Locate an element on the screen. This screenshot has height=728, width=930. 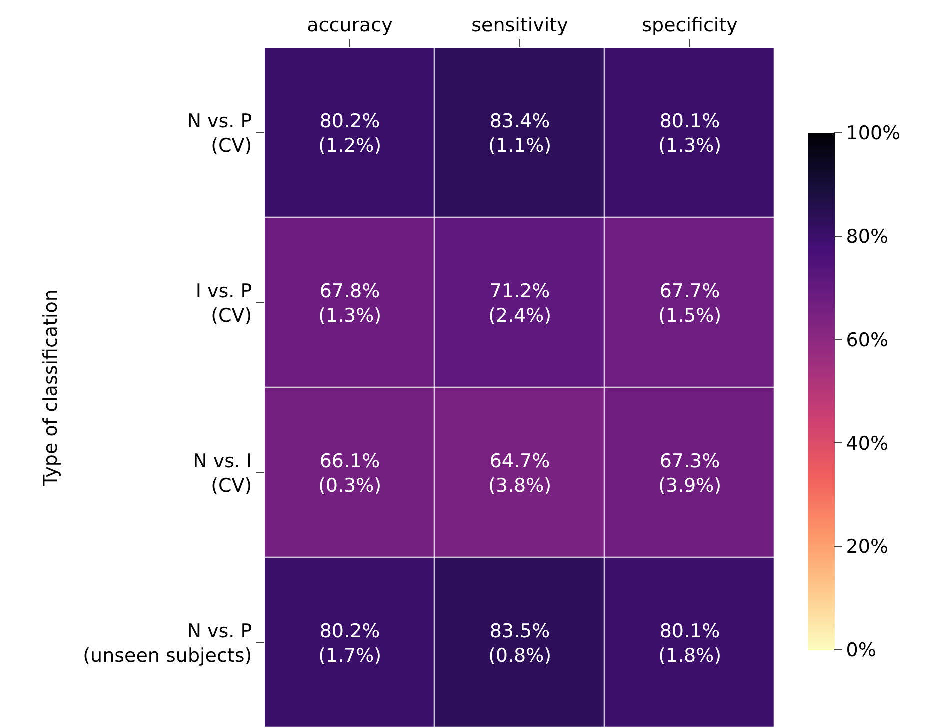
data-label: 80.2% (1.2%) is located at coordinates (350, 133).